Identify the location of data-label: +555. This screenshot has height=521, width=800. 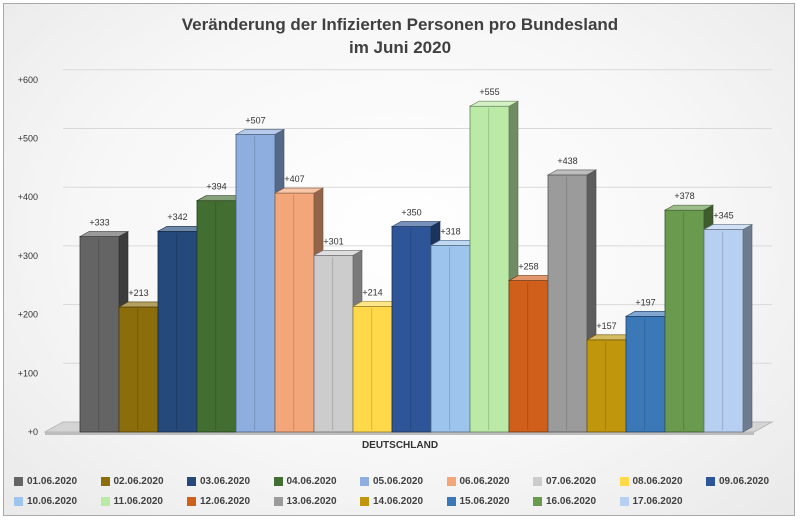
(489, 92).